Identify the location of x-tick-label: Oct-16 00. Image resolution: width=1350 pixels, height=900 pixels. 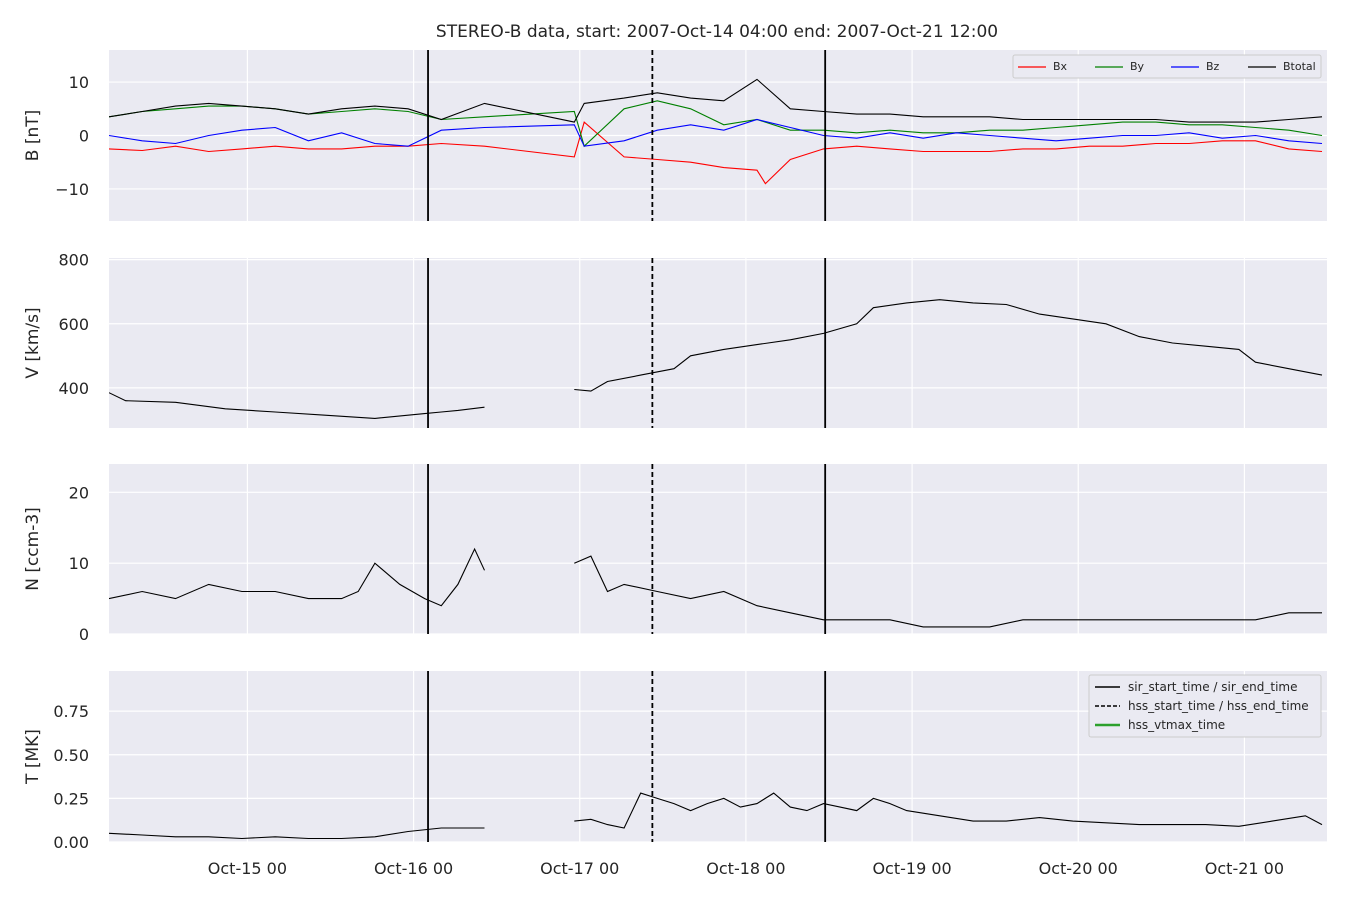
(413, 868).